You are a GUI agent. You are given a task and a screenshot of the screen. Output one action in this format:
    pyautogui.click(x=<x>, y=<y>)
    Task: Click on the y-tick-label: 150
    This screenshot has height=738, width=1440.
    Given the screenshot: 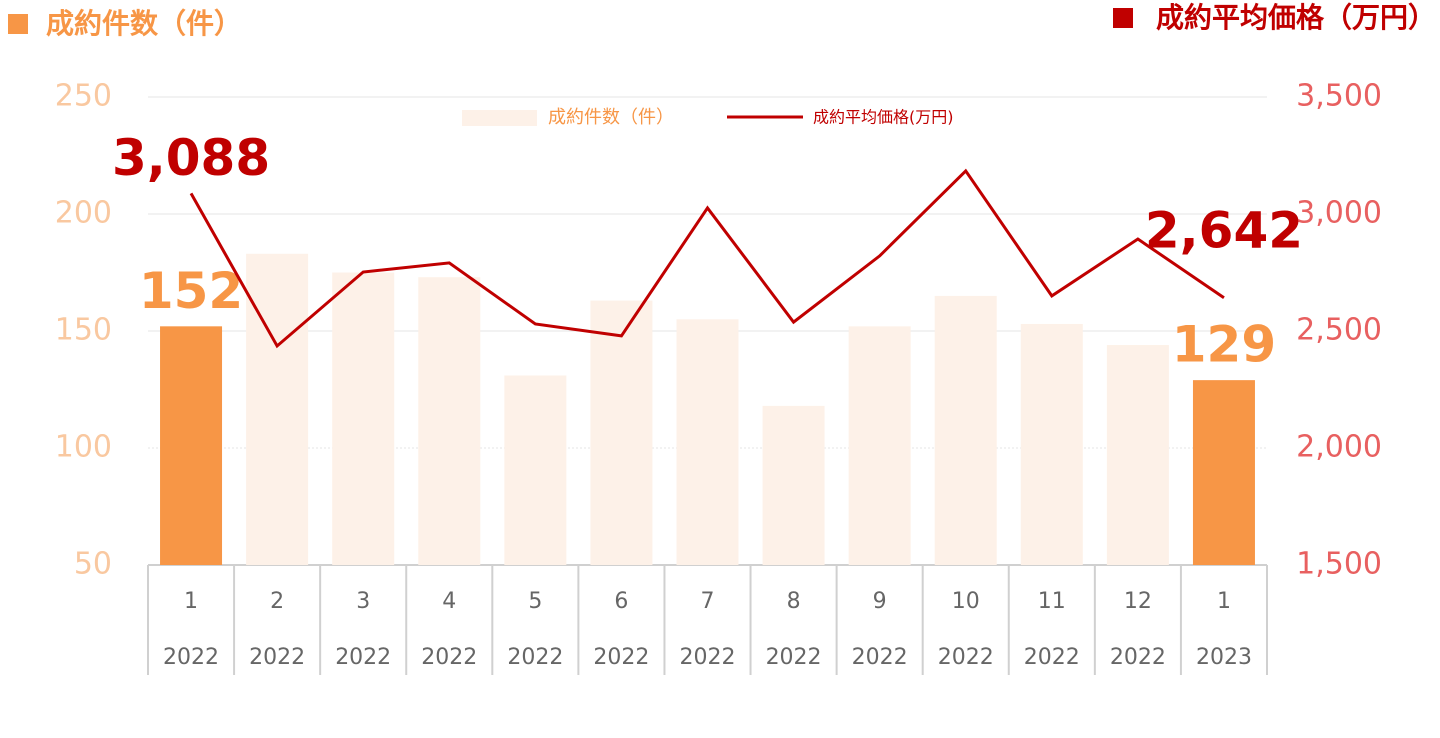 What is the action you would take?
    pyautogui.click(x=83, y=330)
    